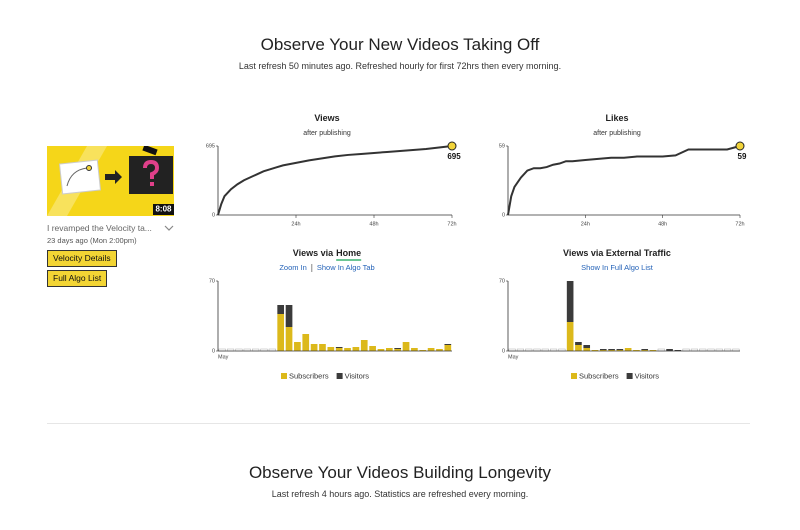 The height and width of the screenshot is (530, 800). Describe the element at coordinates (346, 267) in the screenshot. I see `link: Show In Algo Tab` at that location.